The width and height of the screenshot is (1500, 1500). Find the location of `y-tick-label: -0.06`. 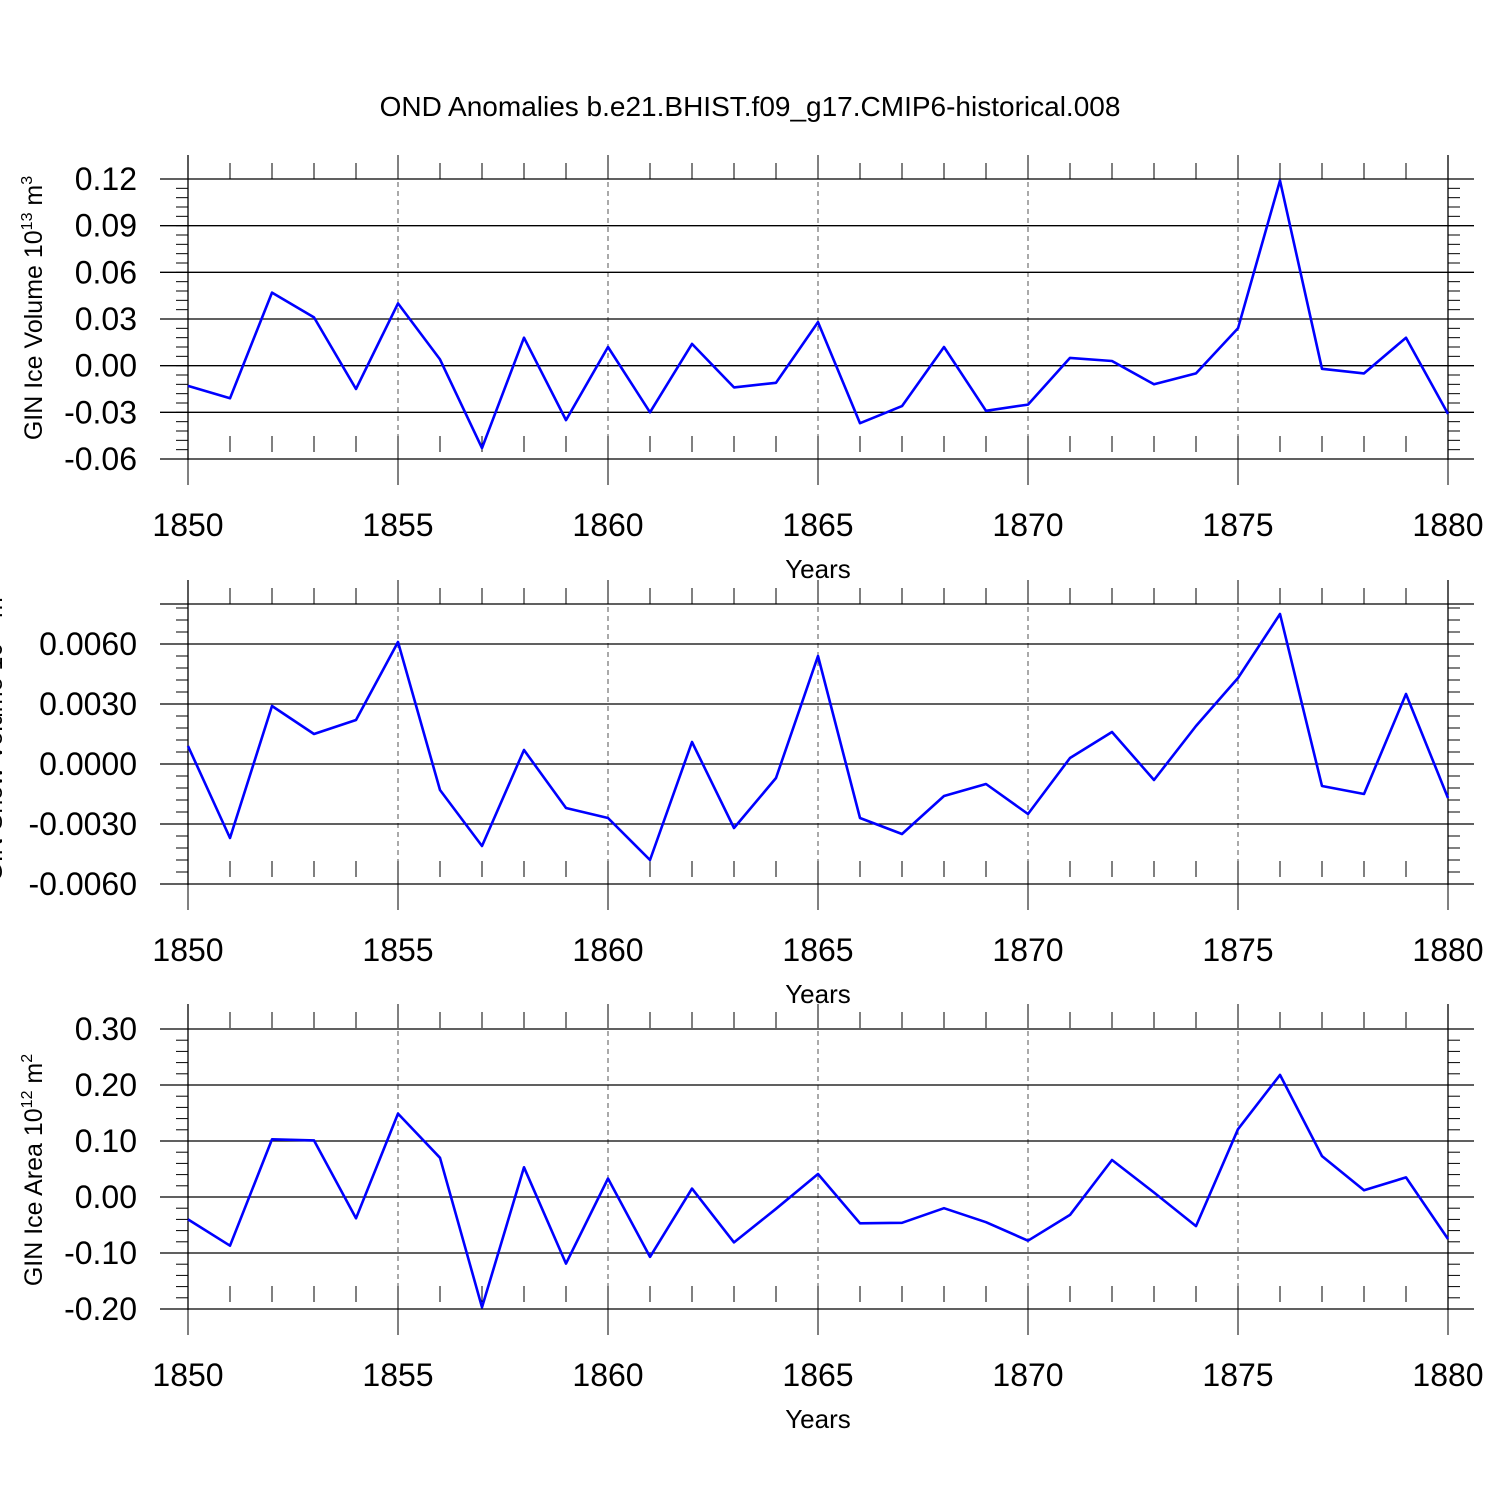

y-tick-label: -0.06 is located at coordinates (100, 459).